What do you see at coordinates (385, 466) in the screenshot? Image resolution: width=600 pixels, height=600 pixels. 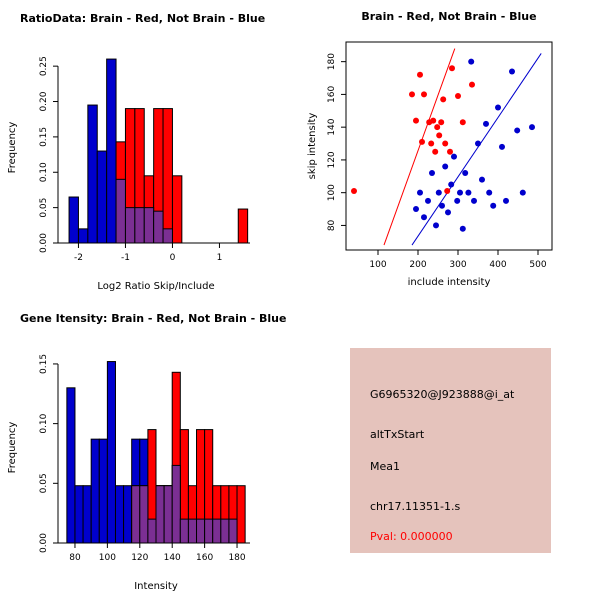 I see `gene-name-text: Mea1` at bounding box center [385, 466].